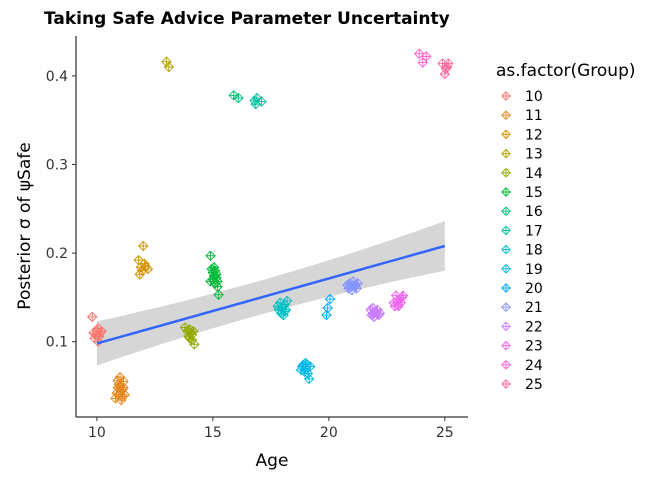  What do you see at coordinates (534, 193) in the screenshot?
I see `legend-label: 15` at bounding box center [534, 193].